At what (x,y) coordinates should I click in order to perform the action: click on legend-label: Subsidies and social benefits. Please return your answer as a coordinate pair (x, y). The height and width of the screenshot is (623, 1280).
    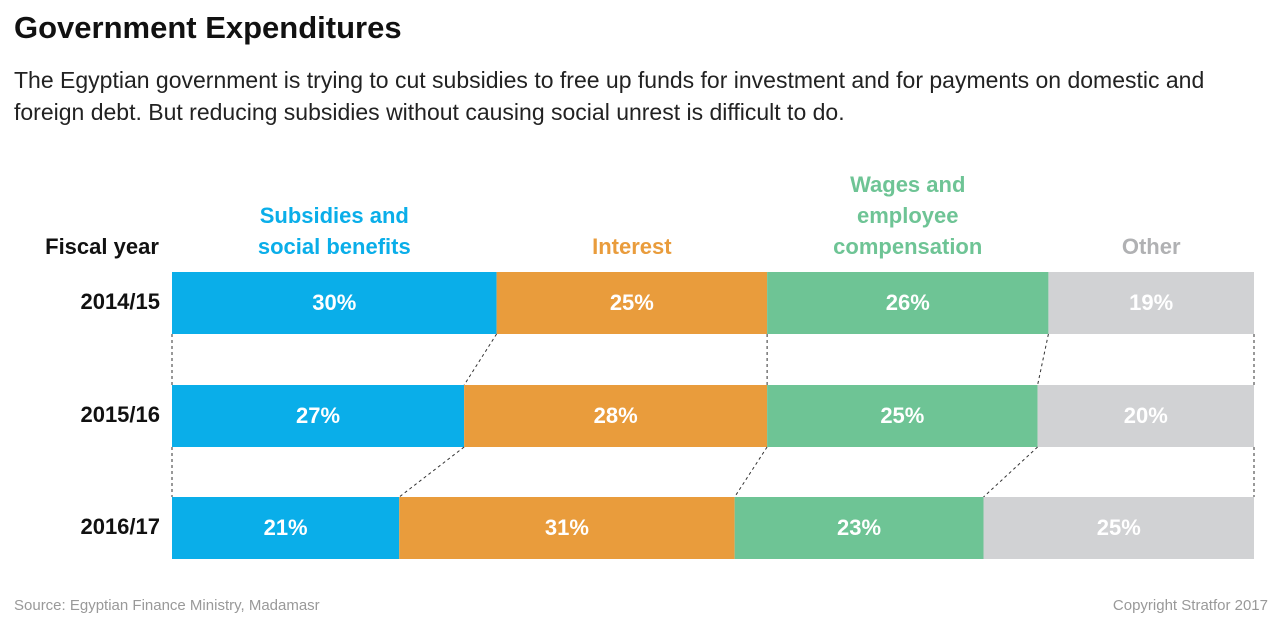
    Looking at the image, I should click on (334, 231).